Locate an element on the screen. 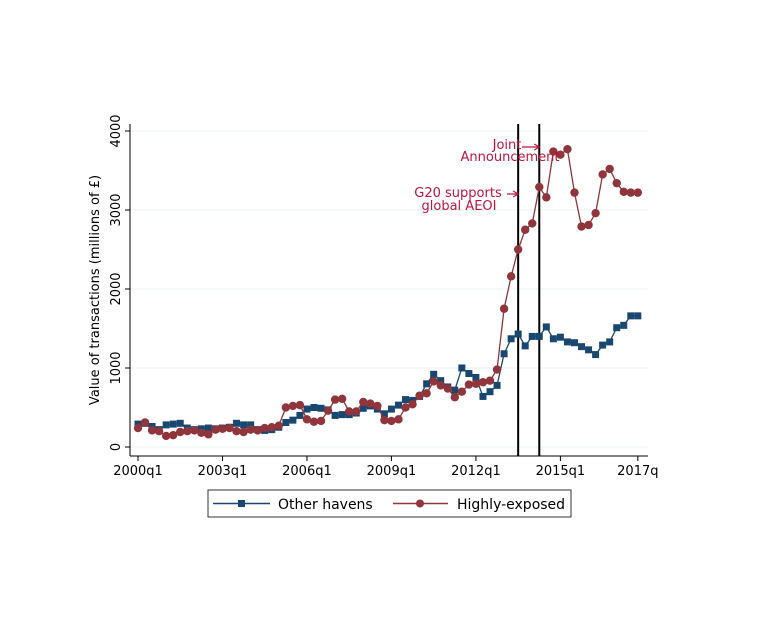 Image resolution: width=767 pixels, height=619 pixels. annotation-joint: Joint is located at coordinates (507, 145).